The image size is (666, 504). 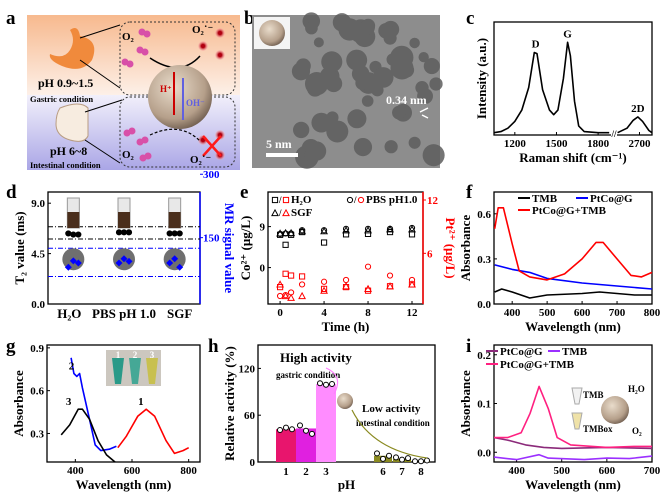 I want to click on curve-label: 2, so click(x=72, y=367).